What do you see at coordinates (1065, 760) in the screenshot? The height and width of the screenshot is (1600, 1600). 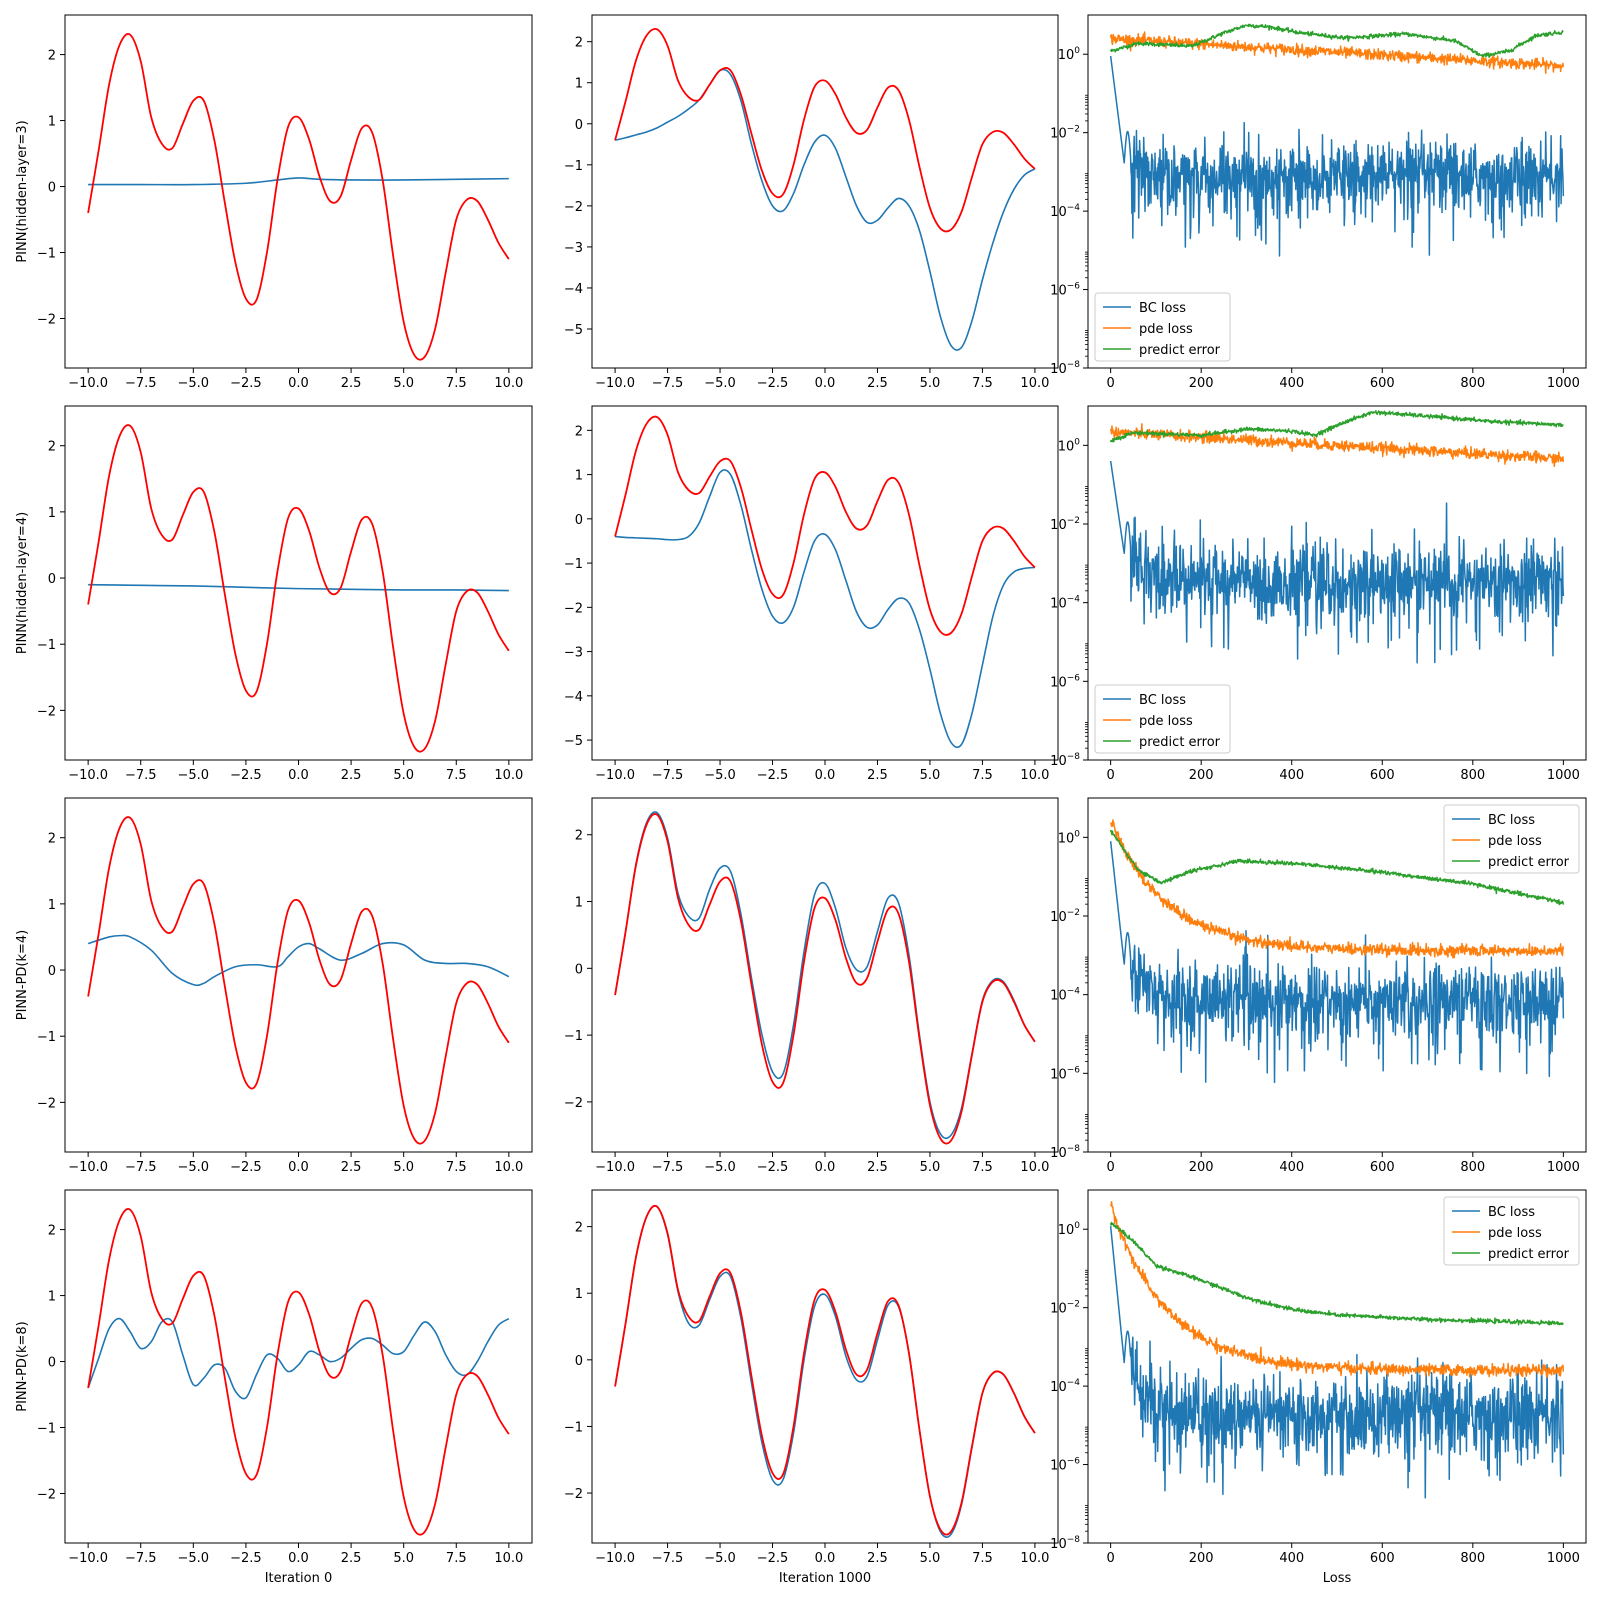 I see `y-tick-label: 10⁻⁸` at bounding box center [1065, 760].